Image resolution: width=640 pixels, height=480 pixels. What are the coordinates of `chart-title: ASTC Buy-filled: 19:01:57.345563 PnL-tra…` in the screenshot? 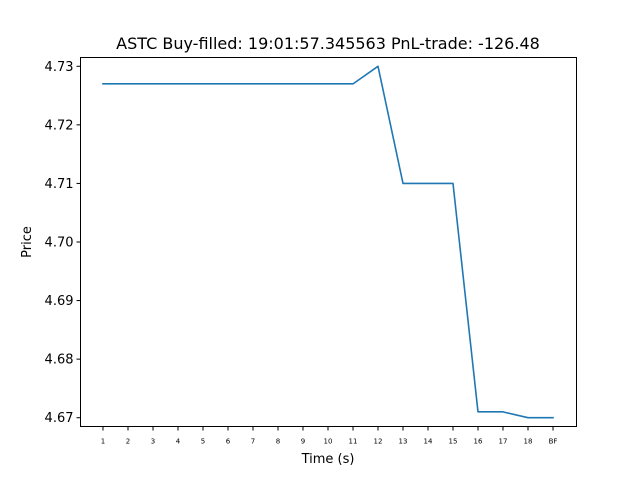 It's located at (328, 43).